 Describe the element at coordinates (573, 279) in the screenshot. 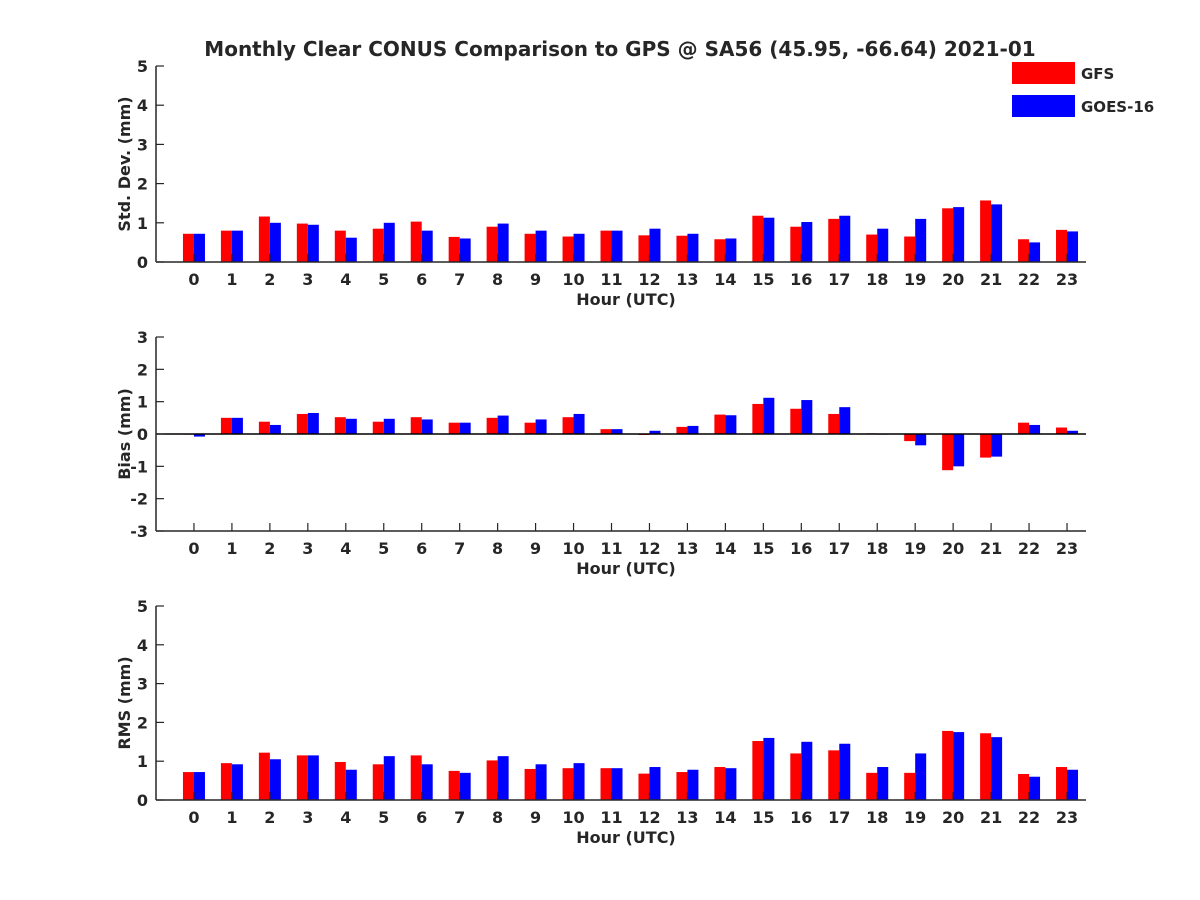

I see `x-tick-label: 10` at that location.